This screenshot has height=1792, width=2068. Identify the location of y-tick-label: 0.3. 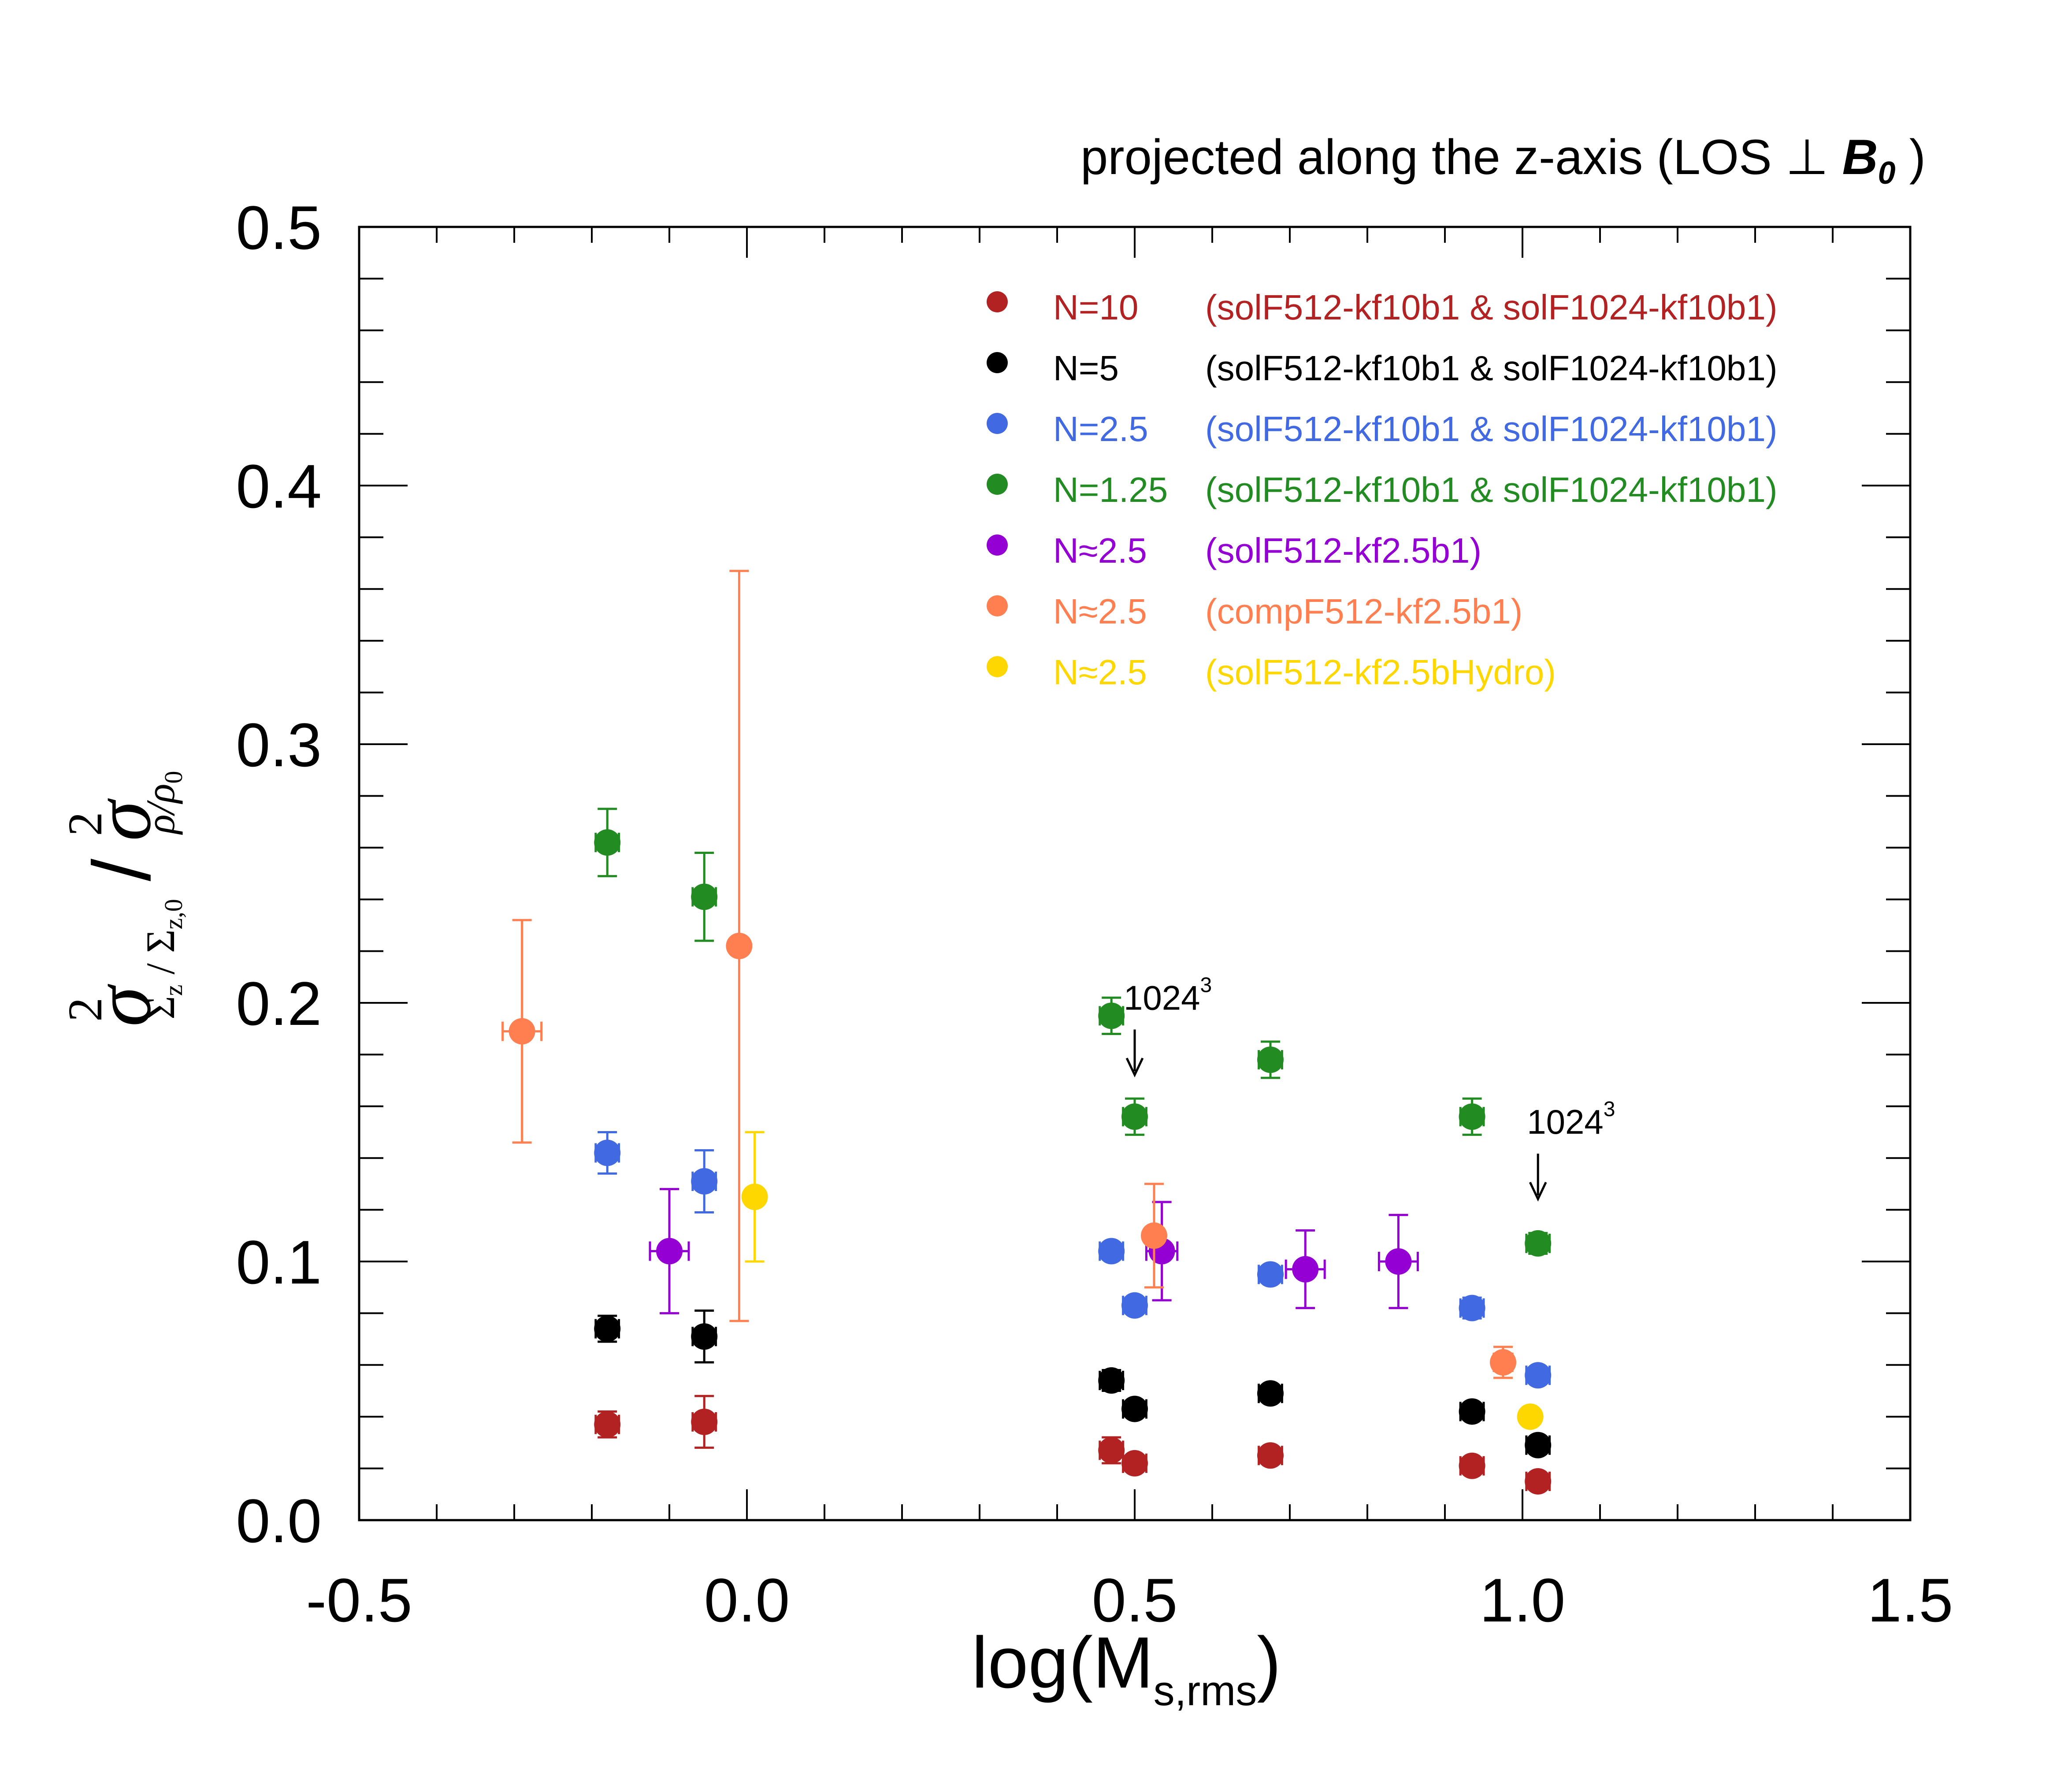
(279, 744).